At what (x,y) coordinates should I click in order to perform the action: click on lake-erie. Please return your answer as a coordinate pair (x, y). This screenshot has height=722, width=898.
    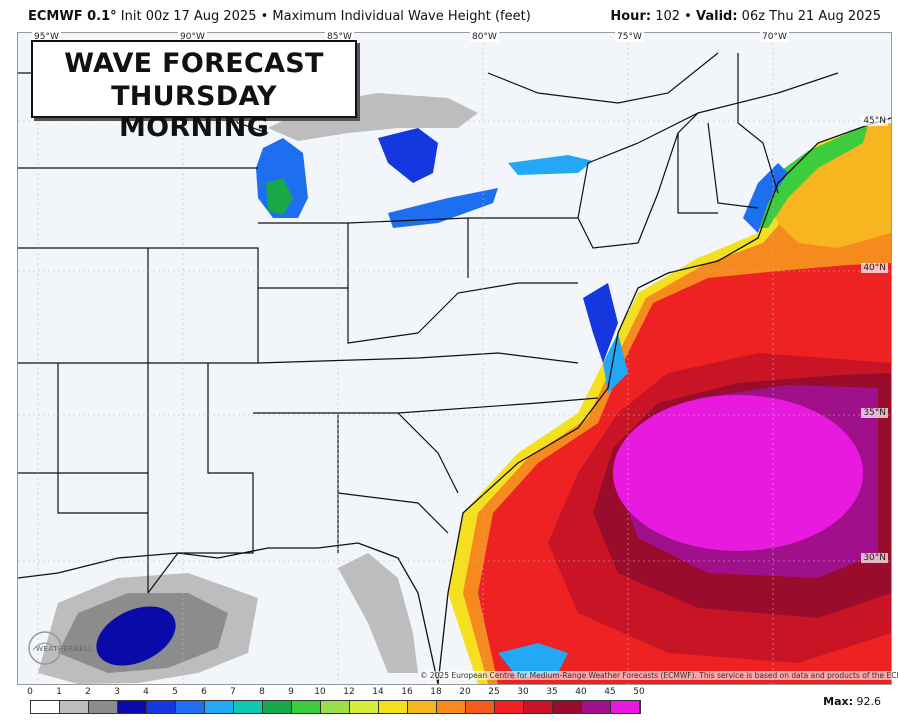
    Looking at the image, I should click on (443, 208).